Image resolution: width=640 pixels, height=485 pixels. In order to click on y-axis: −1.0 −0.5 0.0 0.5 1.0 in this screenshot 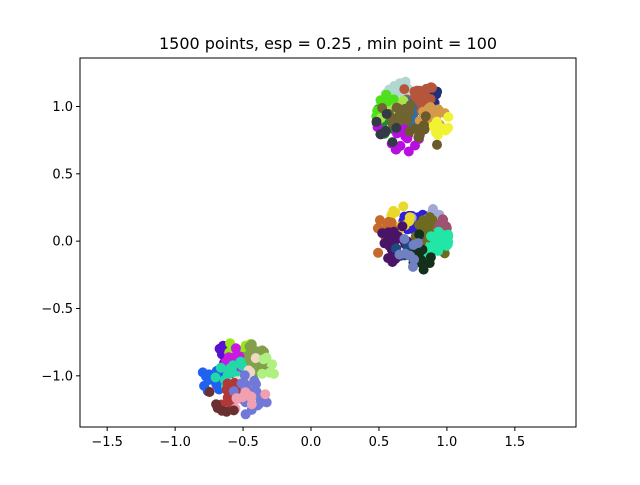, I will do `click(60, 242)`.